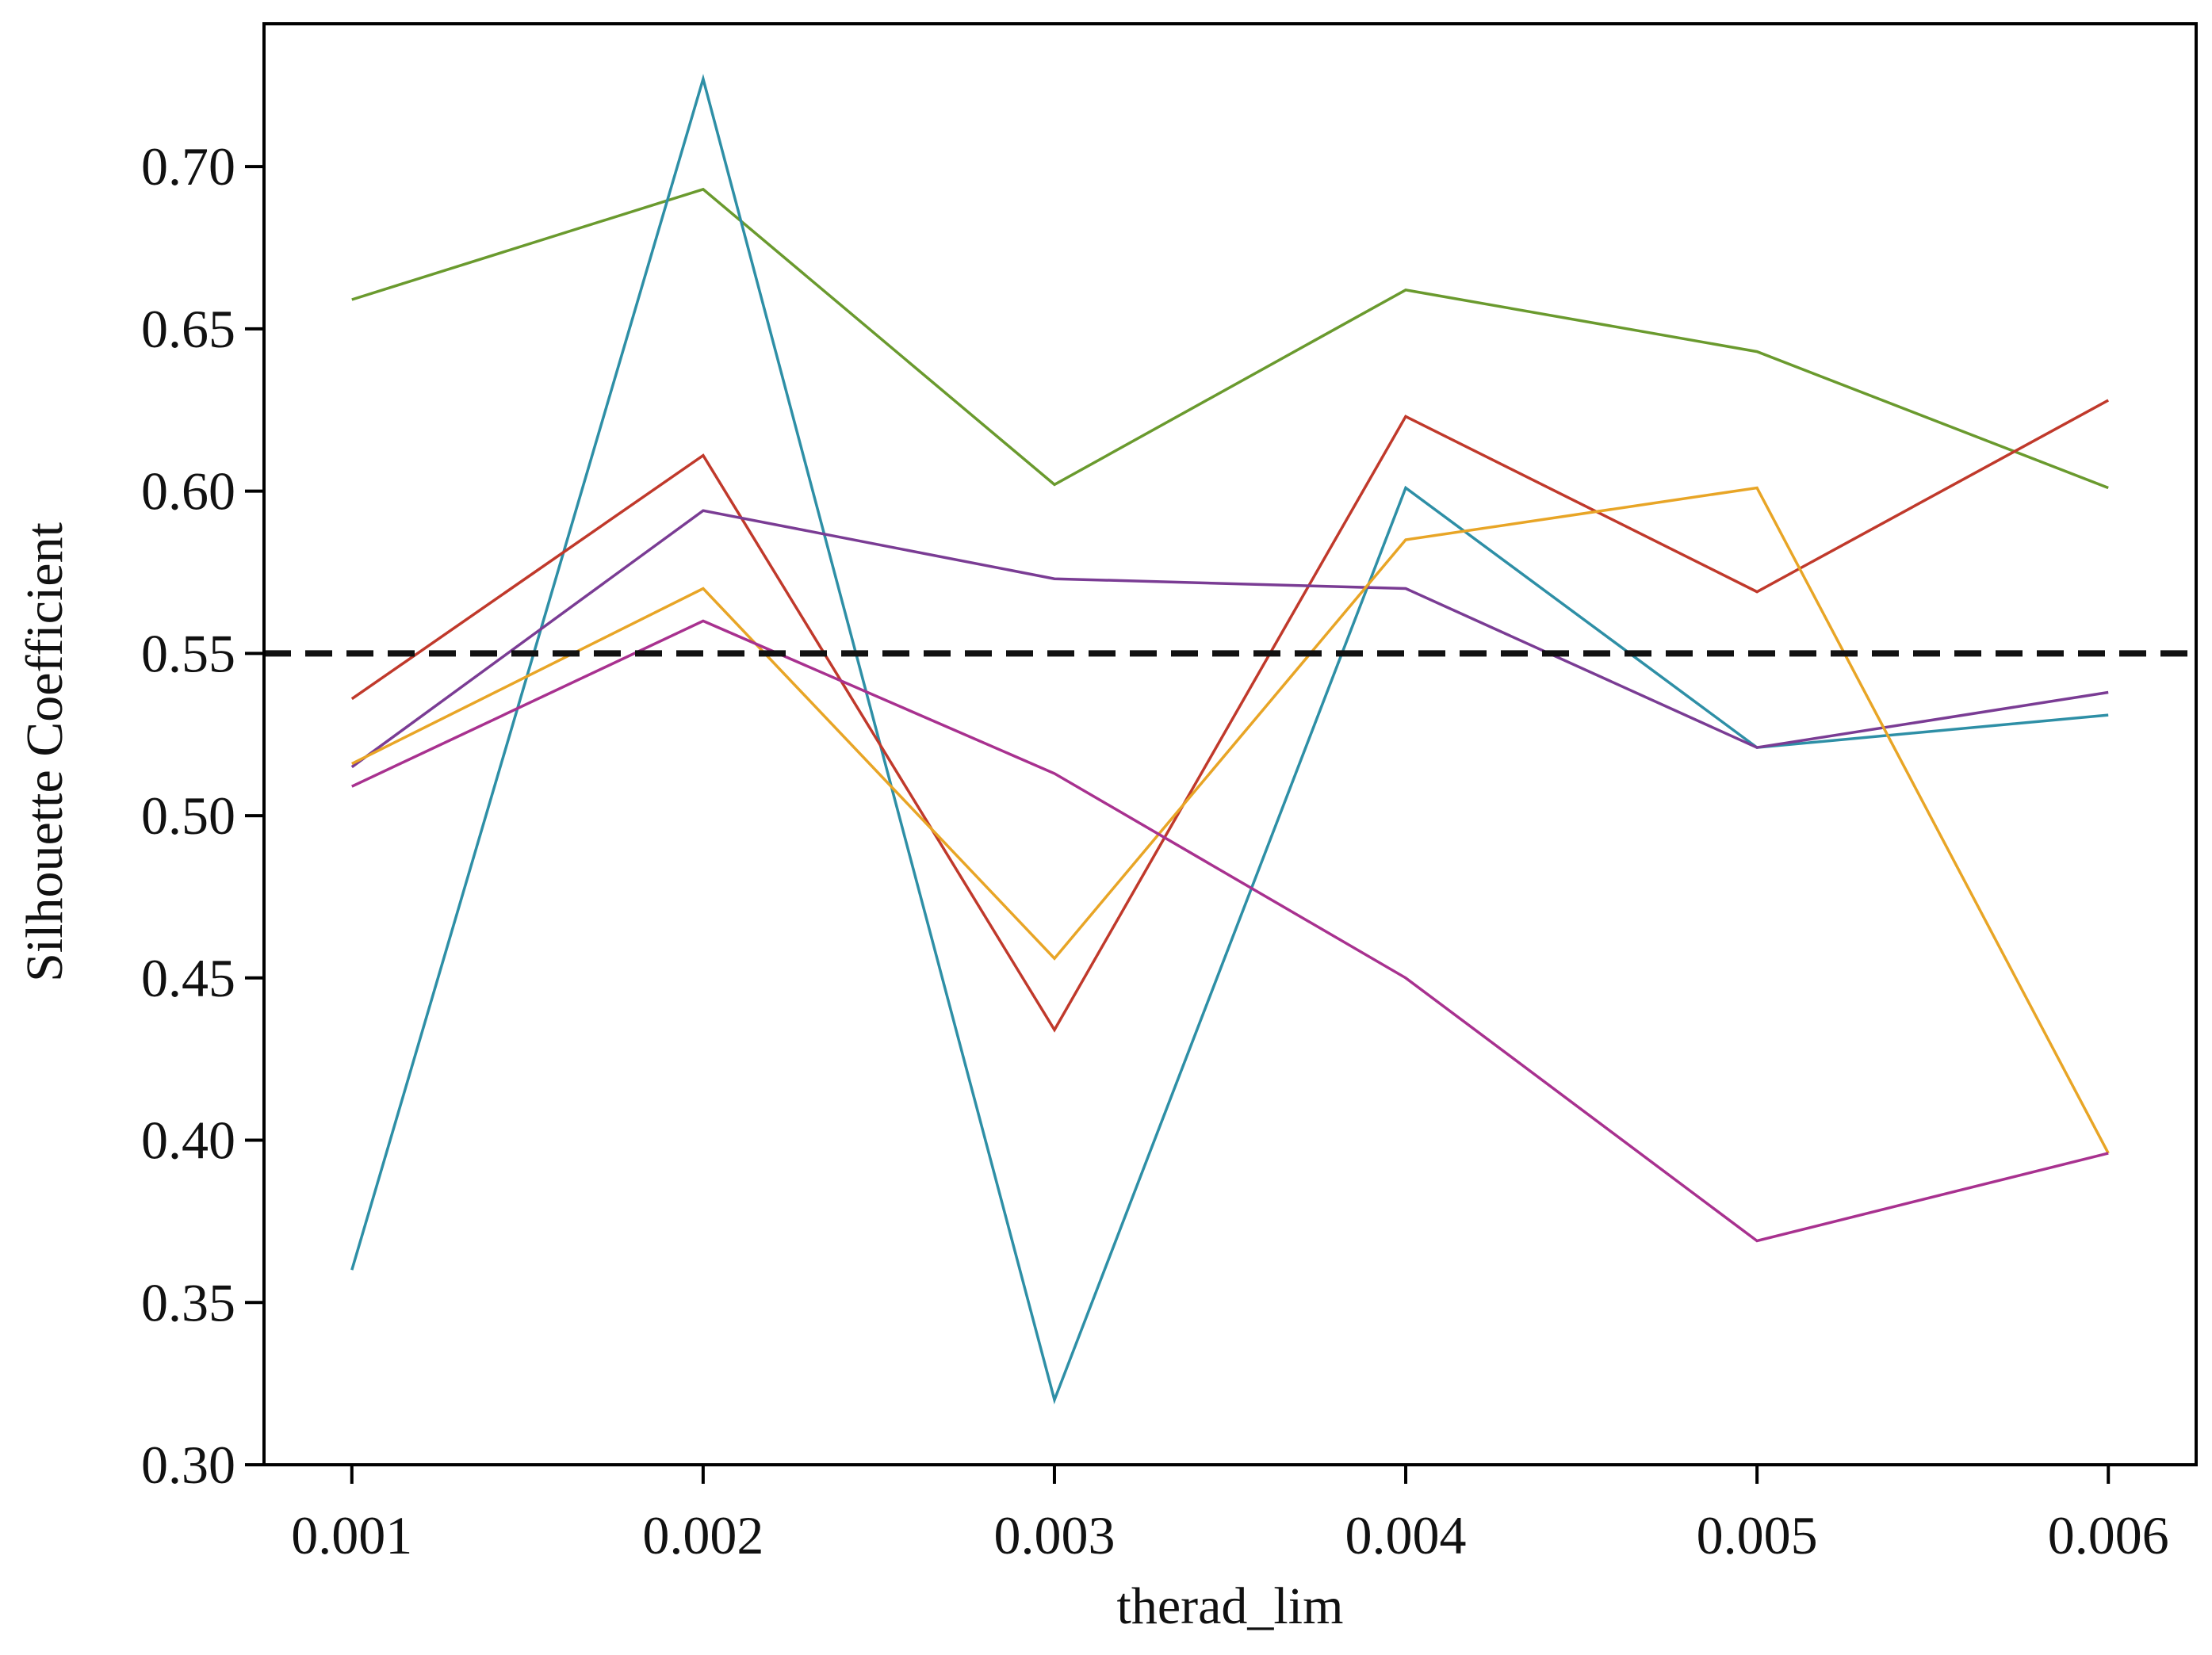  What do you see at coordinates (1230, 1606) in the screenshot?
I see `x-axis-label: therad_lim` at bounding box center [1230, 1606].